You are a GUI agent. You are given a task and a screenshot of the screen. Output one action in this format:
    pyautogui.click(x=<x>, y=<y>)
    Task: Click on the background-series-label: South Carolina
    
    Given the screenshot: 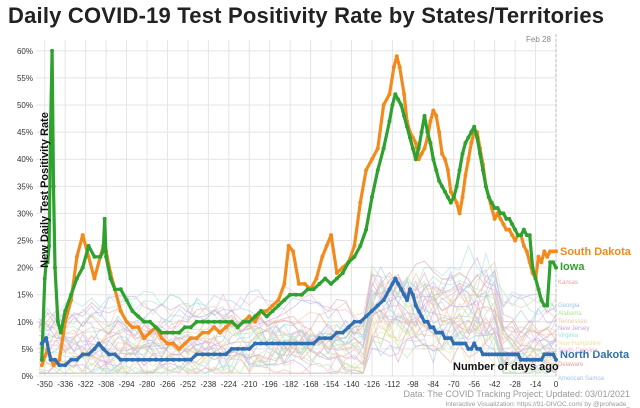 What is the action you would take?
    pyautogui.click(x=578, y=351)
    